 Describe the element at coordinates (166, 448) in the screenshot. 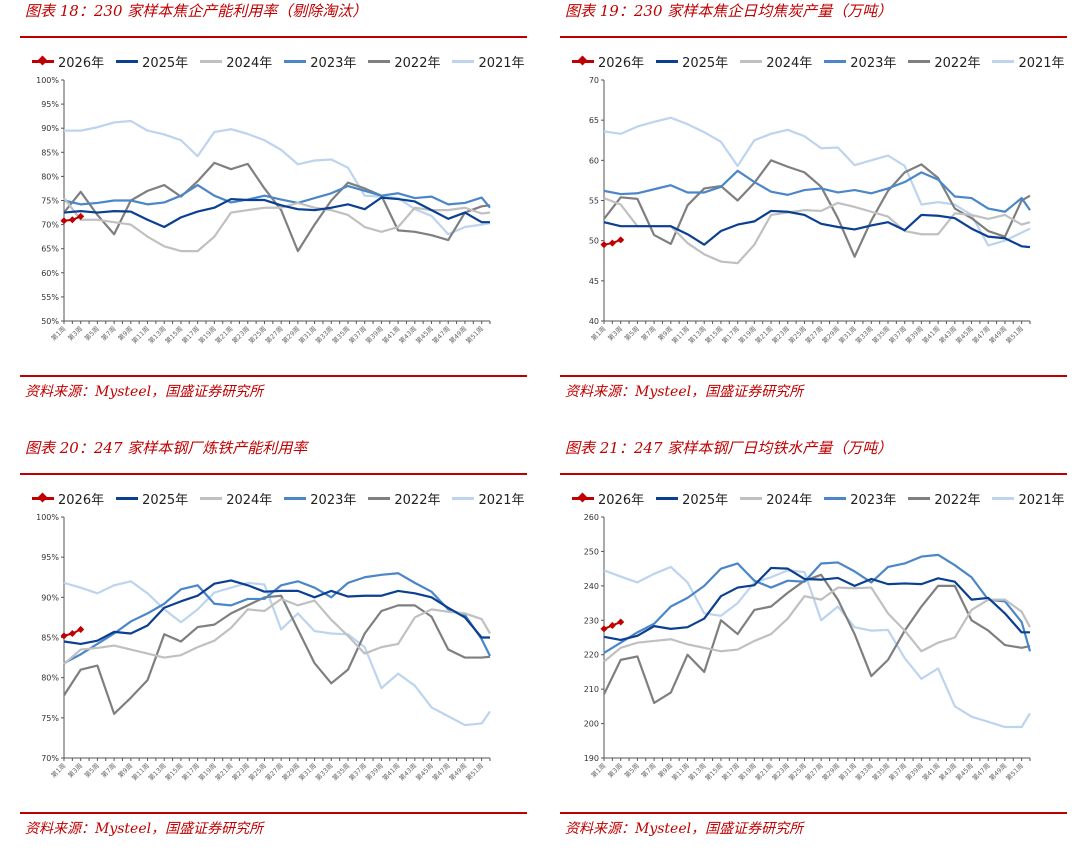

I see `chart-title: 图表 20：247 家样本钢厂炼铁产能利用率` at that location.